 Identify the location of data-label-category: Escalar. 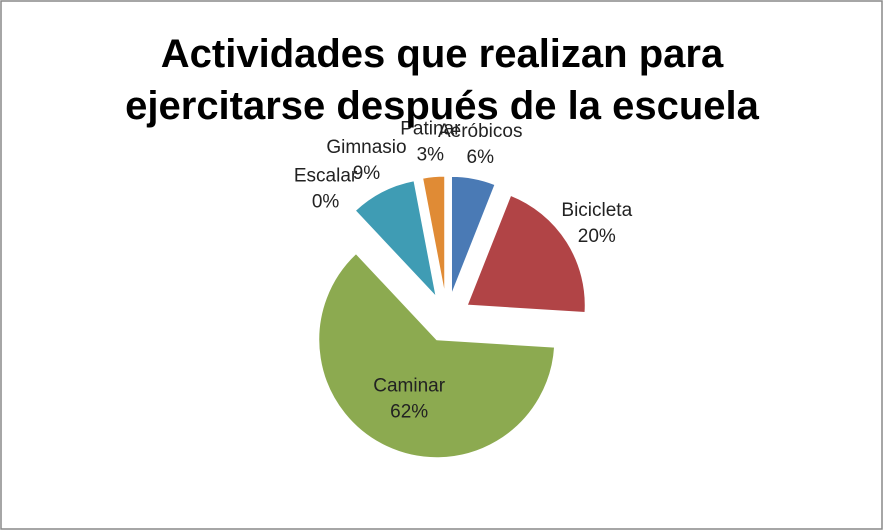
(326, 176).